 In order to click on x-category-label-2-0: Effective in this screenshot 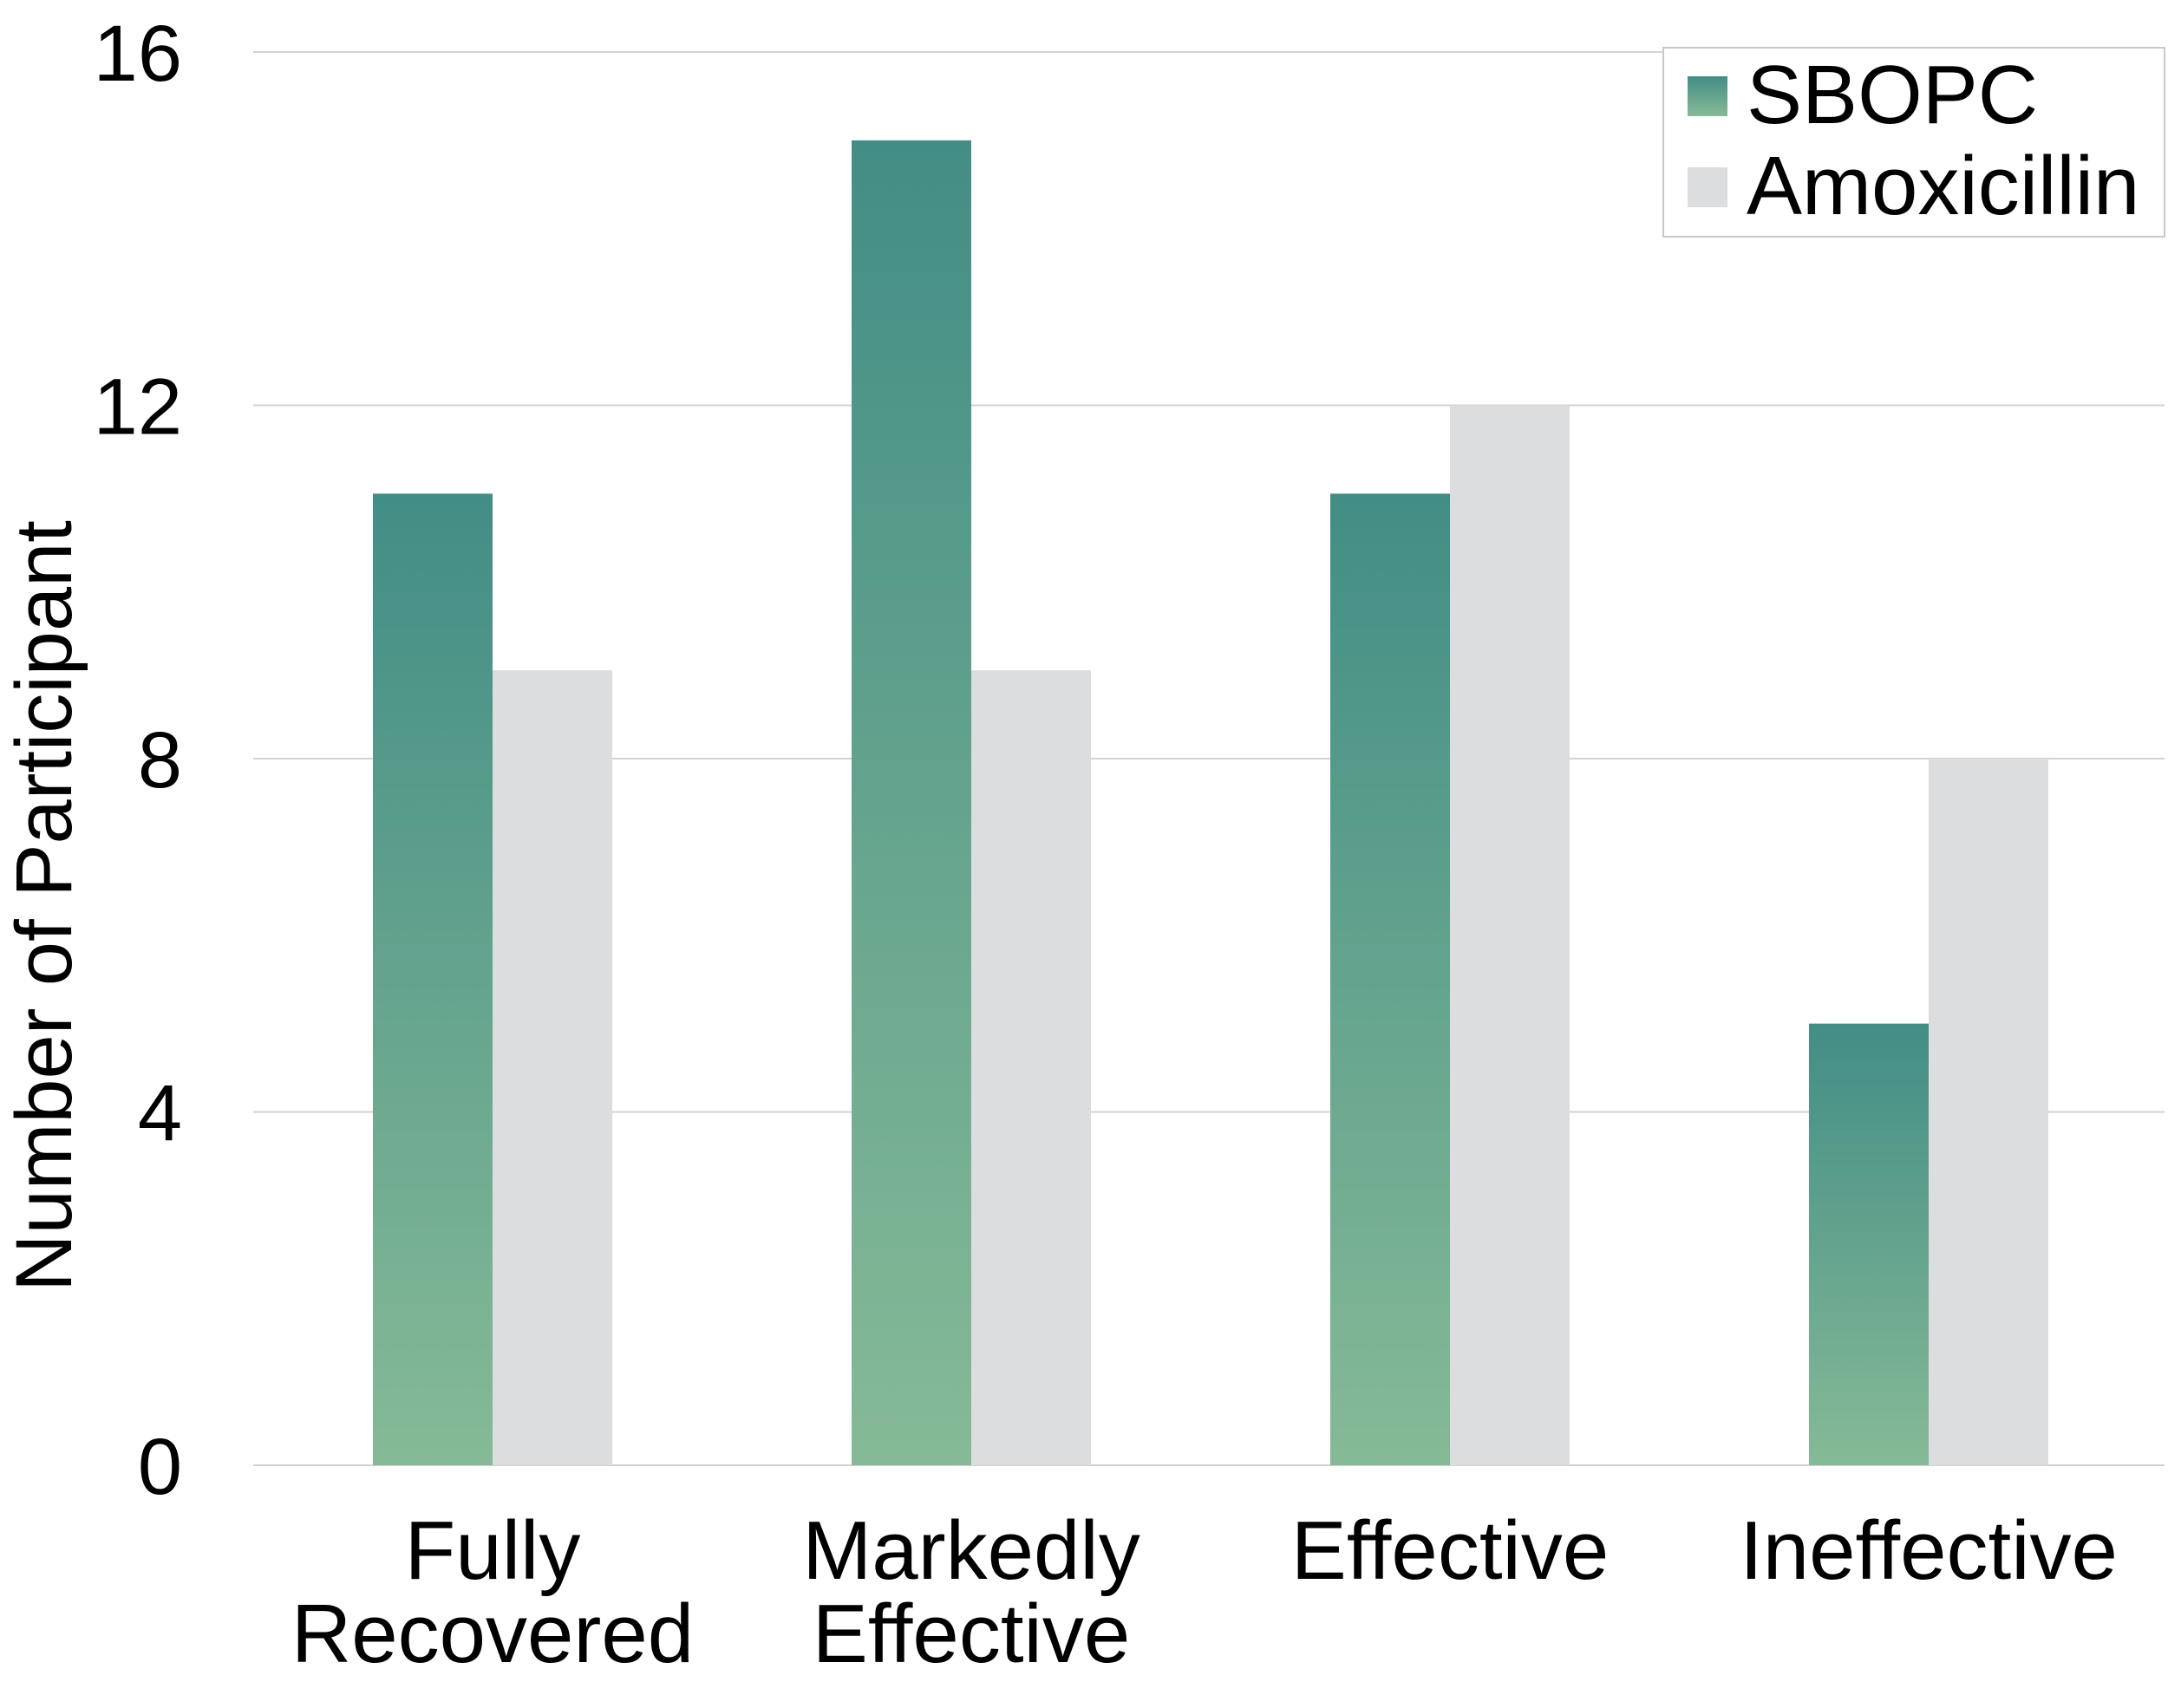, I will do `click(1450, 1550)`.